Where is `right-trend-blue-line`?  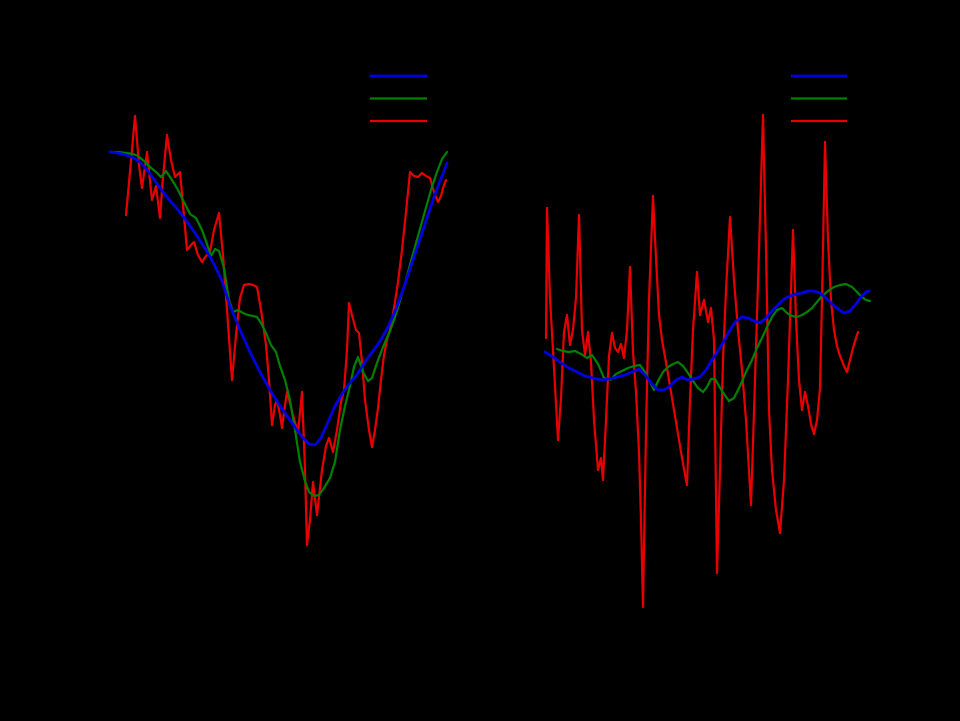
right-trend-blue-line is located at coordinates (707, 340).